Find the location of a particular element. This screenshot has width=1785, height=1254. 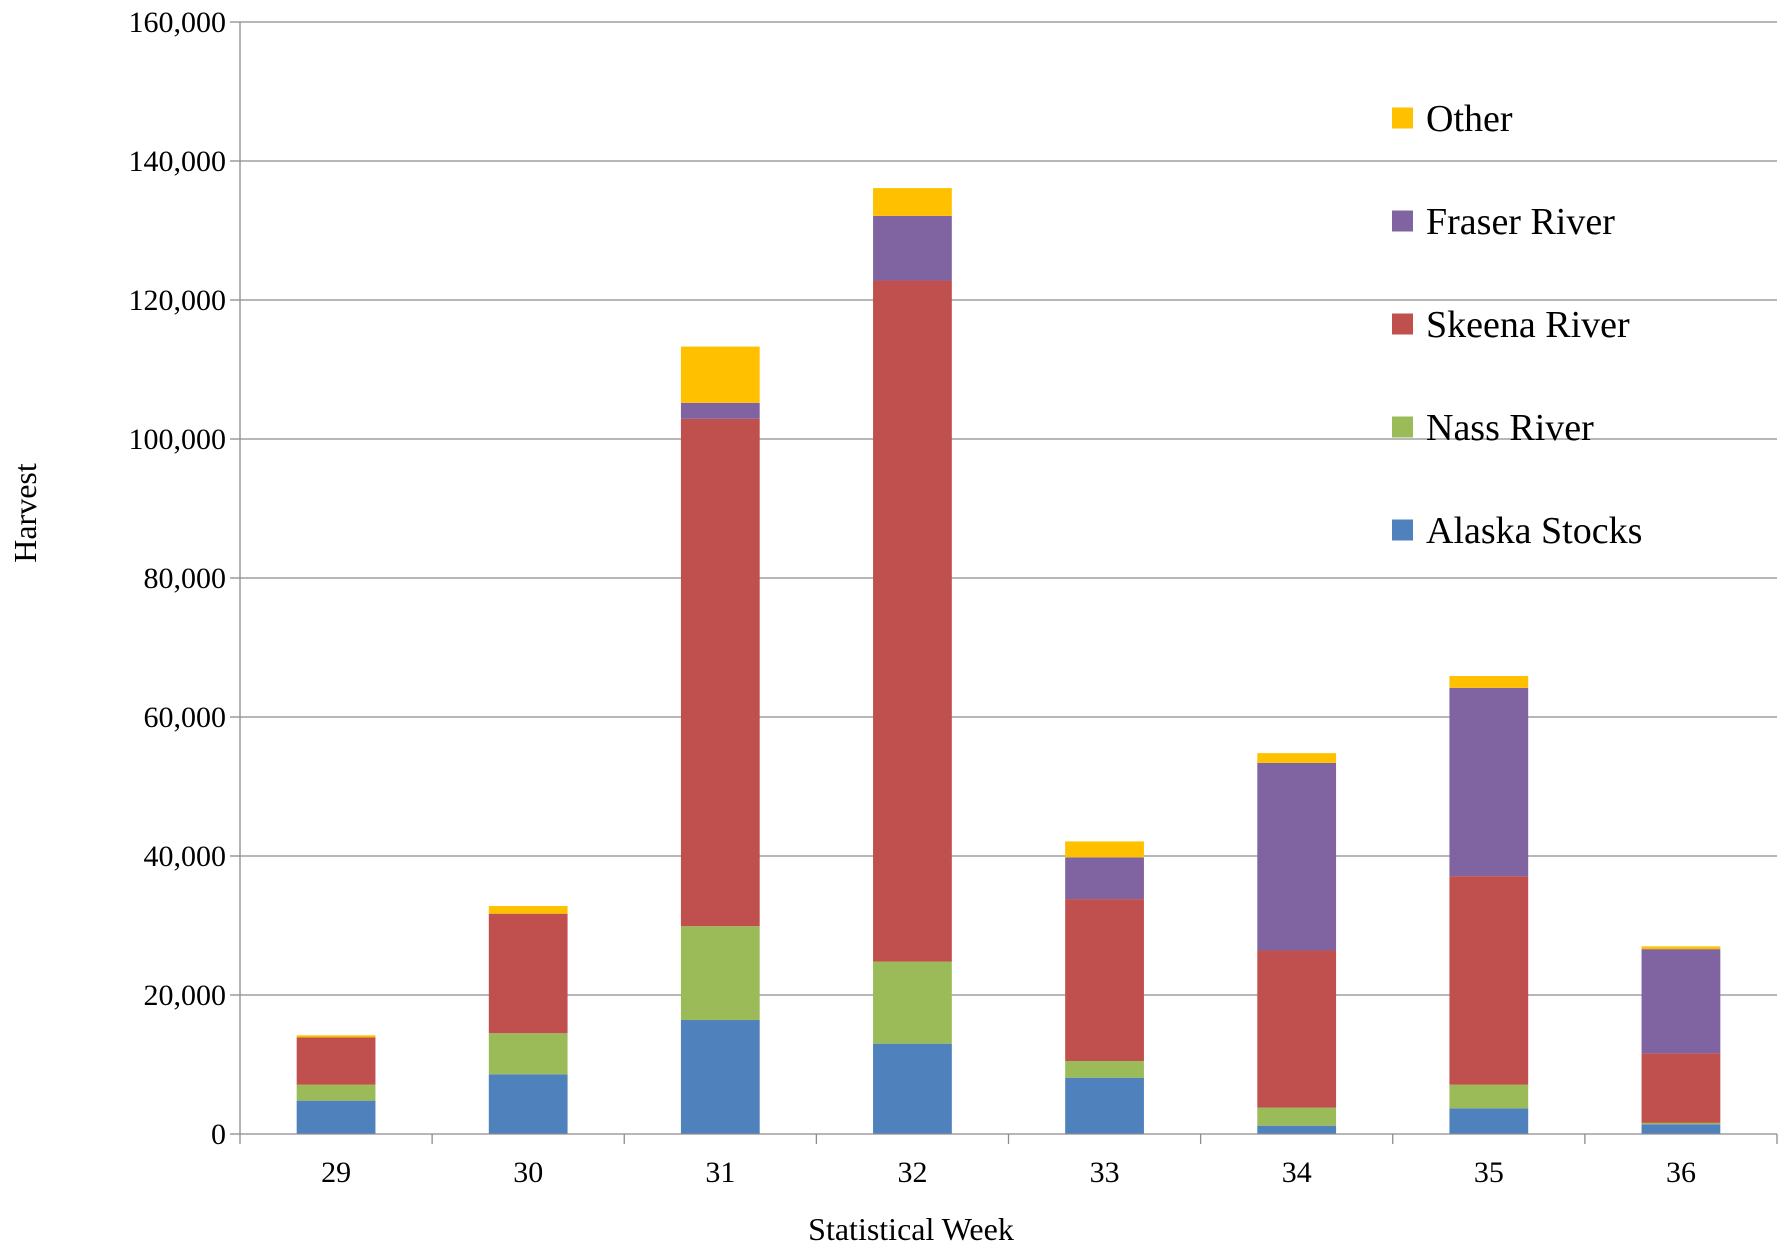

x-axis-title: Statistical Week is located at coordinates (911, 1229).